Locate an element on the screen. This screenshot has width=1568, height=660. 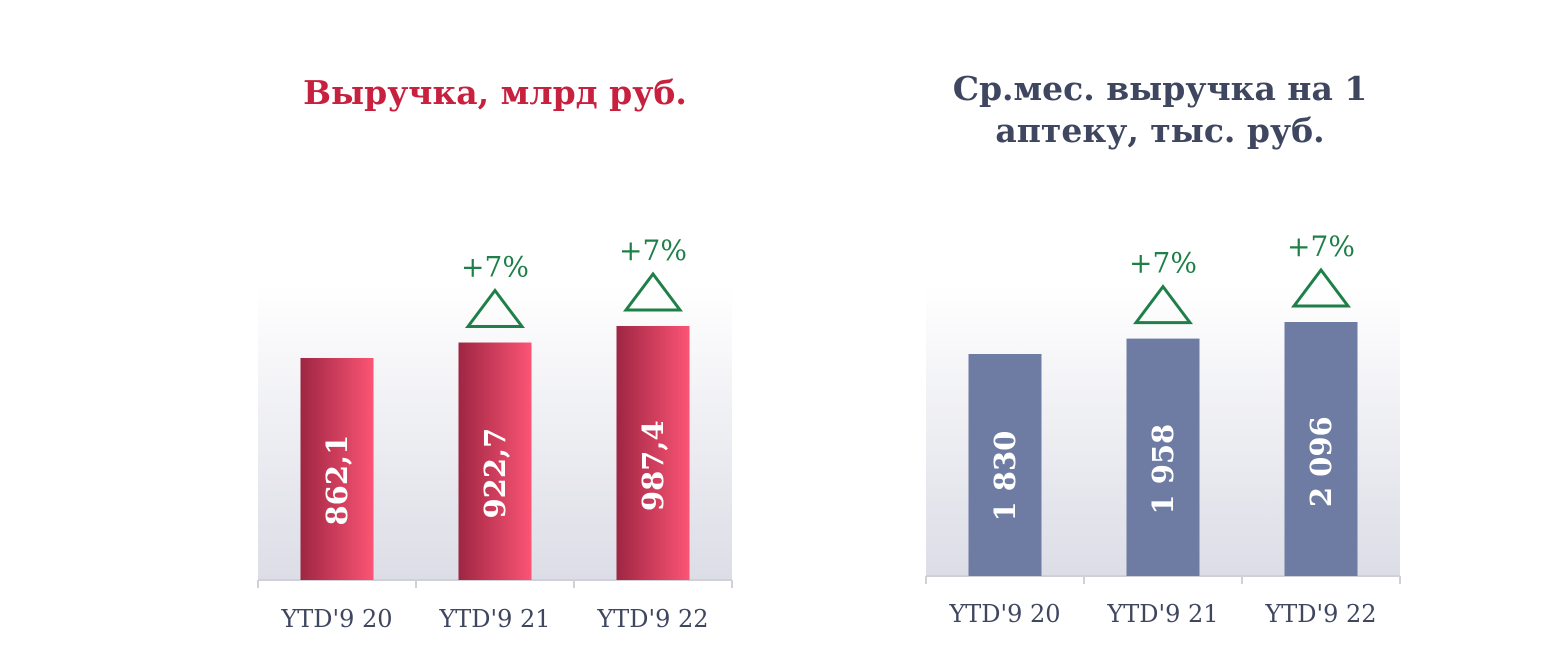
bar-value-label: 862,1 is located at coordinates (337, 480).